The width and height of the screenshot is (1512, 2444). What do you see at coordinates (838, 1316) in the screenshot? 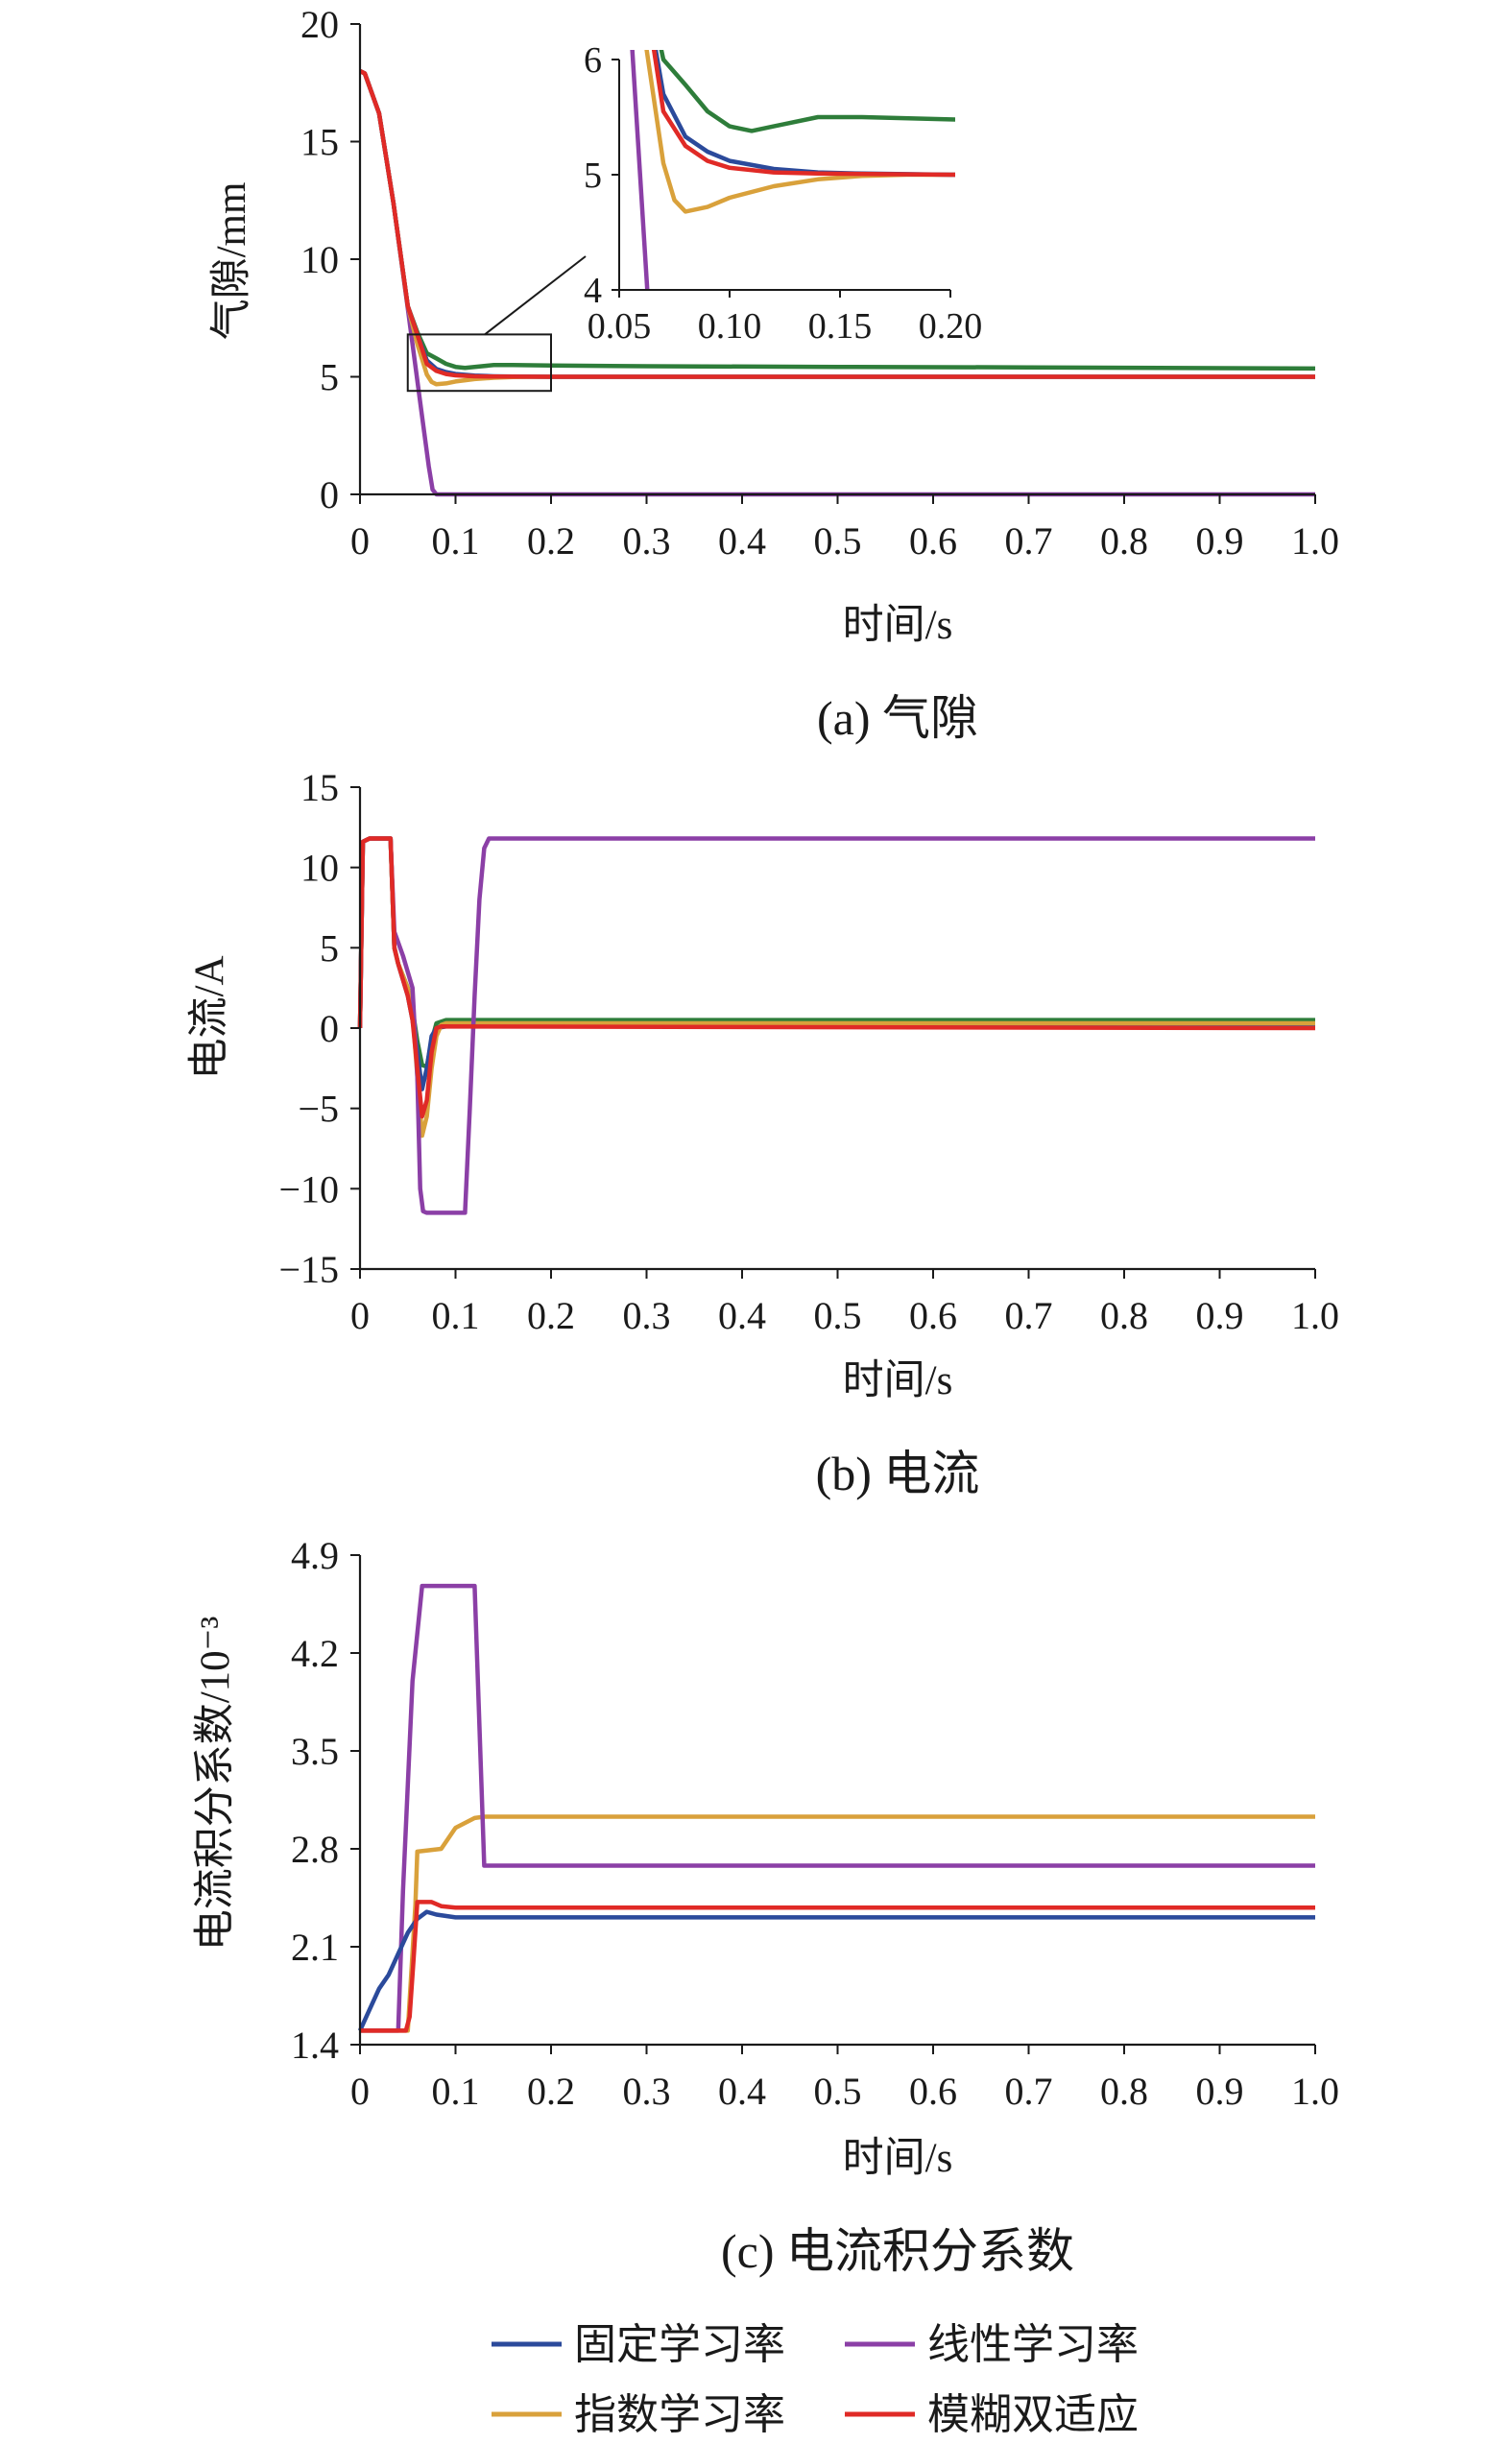
I see `panel-b-x-tick-label: 0.5` at bounding box center [838, 1316].